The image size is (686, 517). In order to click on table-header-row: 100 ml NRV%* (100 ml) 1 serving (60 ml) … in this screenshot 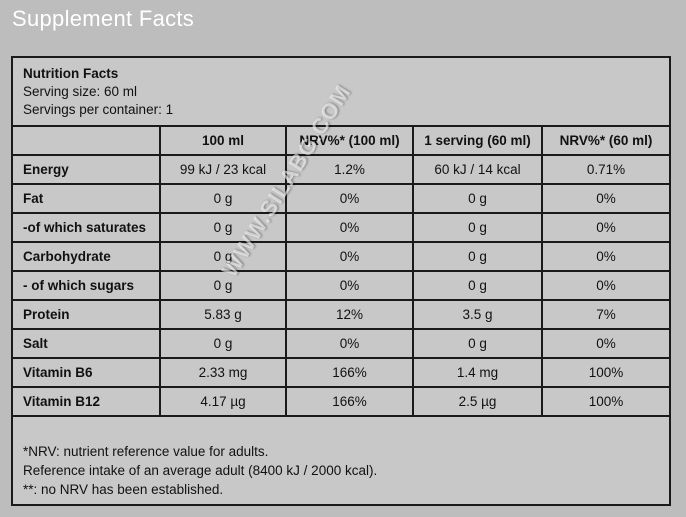, I will do `click(341, 140)`.